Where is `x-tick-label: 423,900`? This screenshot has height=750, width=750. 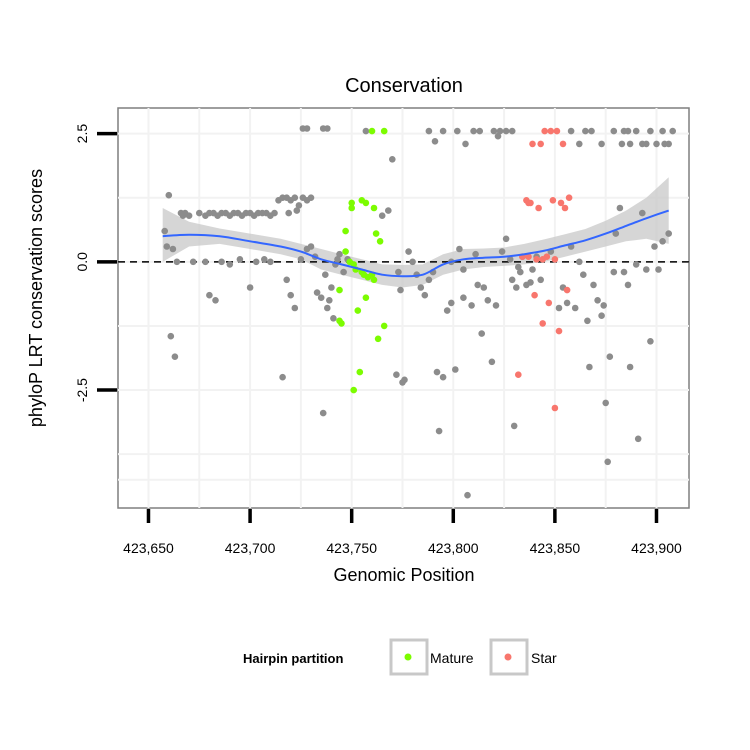
x-tick-label: 423,900 is located at coordinates (656, 548).